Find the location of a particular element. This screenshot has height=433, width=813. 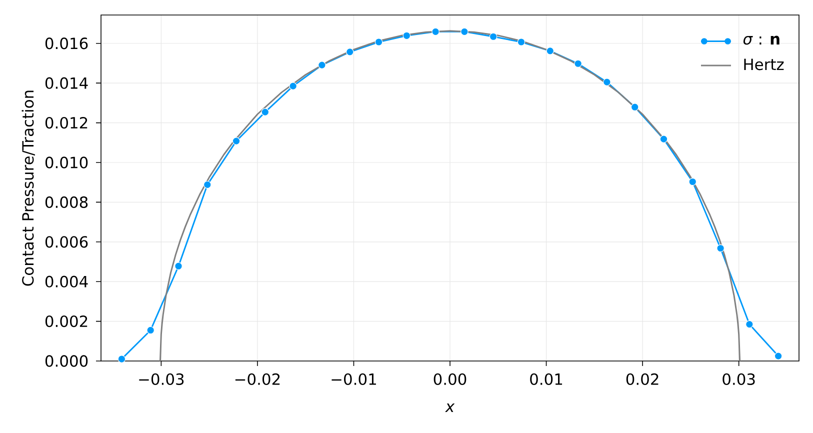

y-tick-label: 0.004 is located at coordinates (66, 282).